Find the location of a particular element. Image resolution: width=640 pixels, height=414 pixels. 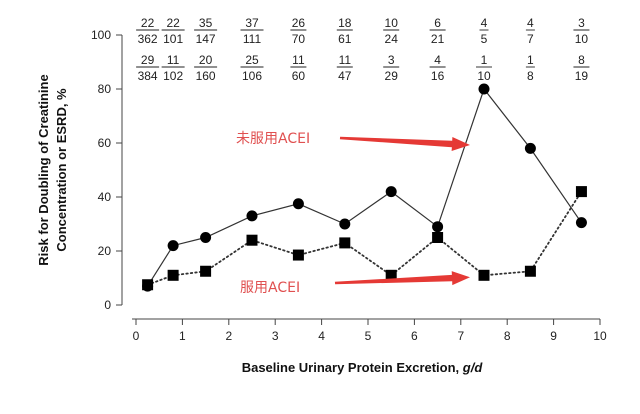

fraction-denominator: 16 is located at coordinates (438, 76).